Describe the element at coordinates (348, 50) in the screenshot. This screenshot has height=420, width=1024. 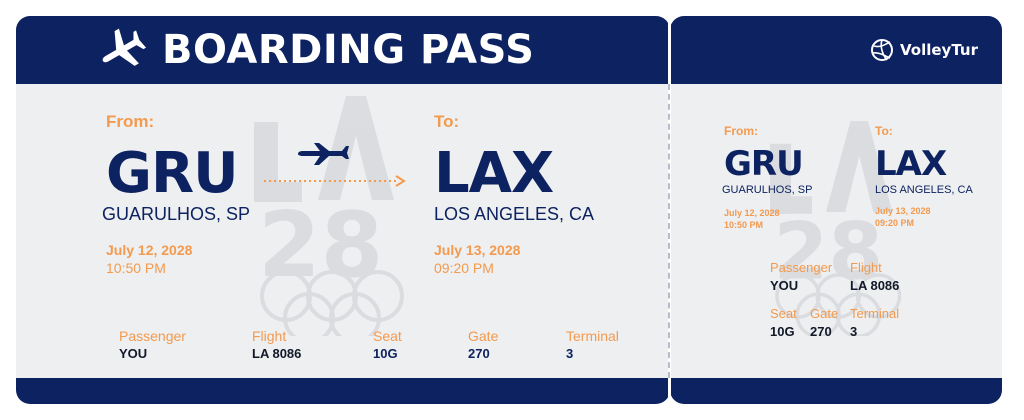
I see `page-title: BOARDING PASS` at that location.